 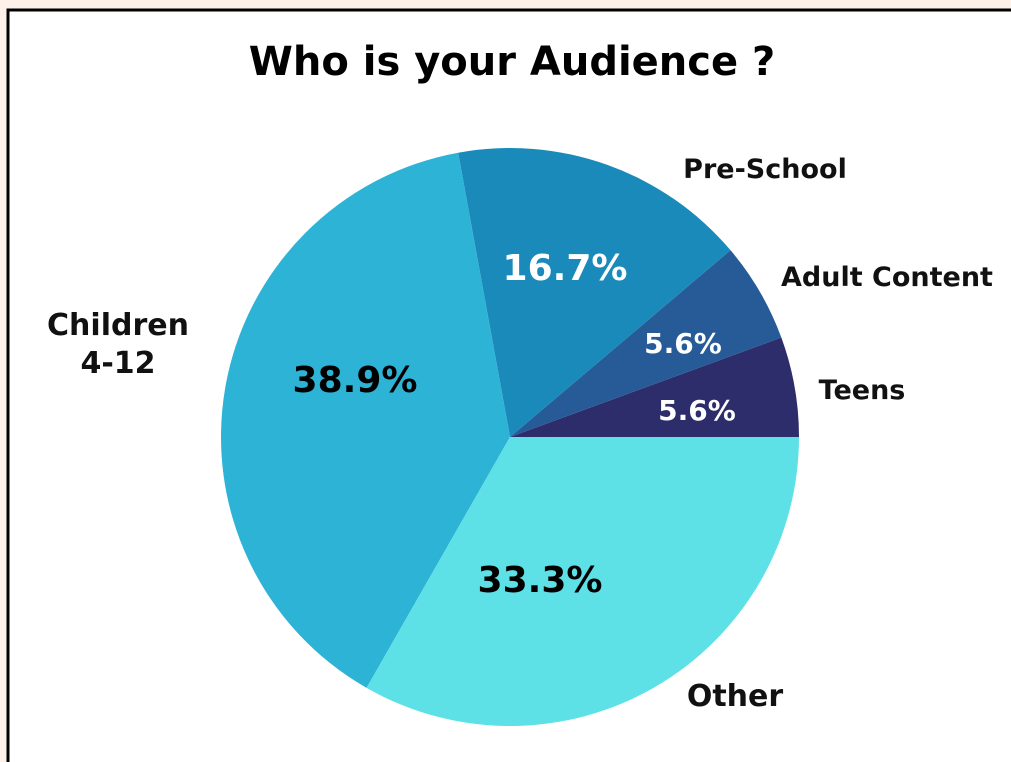 What do you see at coordinates (862, 390) in the screenshot?
I see `category-label: Teens` at bounding box center [862, 390].